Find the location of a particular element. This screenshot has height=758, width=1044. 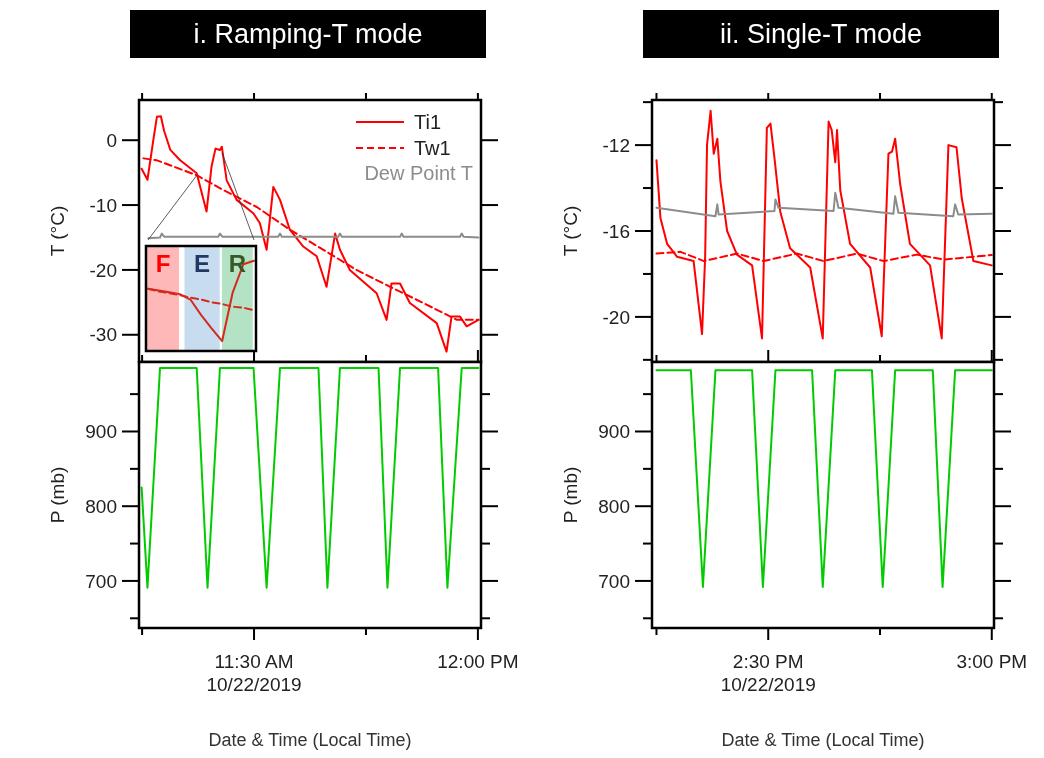

chart-title: ii. Single-T mode is located at coordinates (821, 34).